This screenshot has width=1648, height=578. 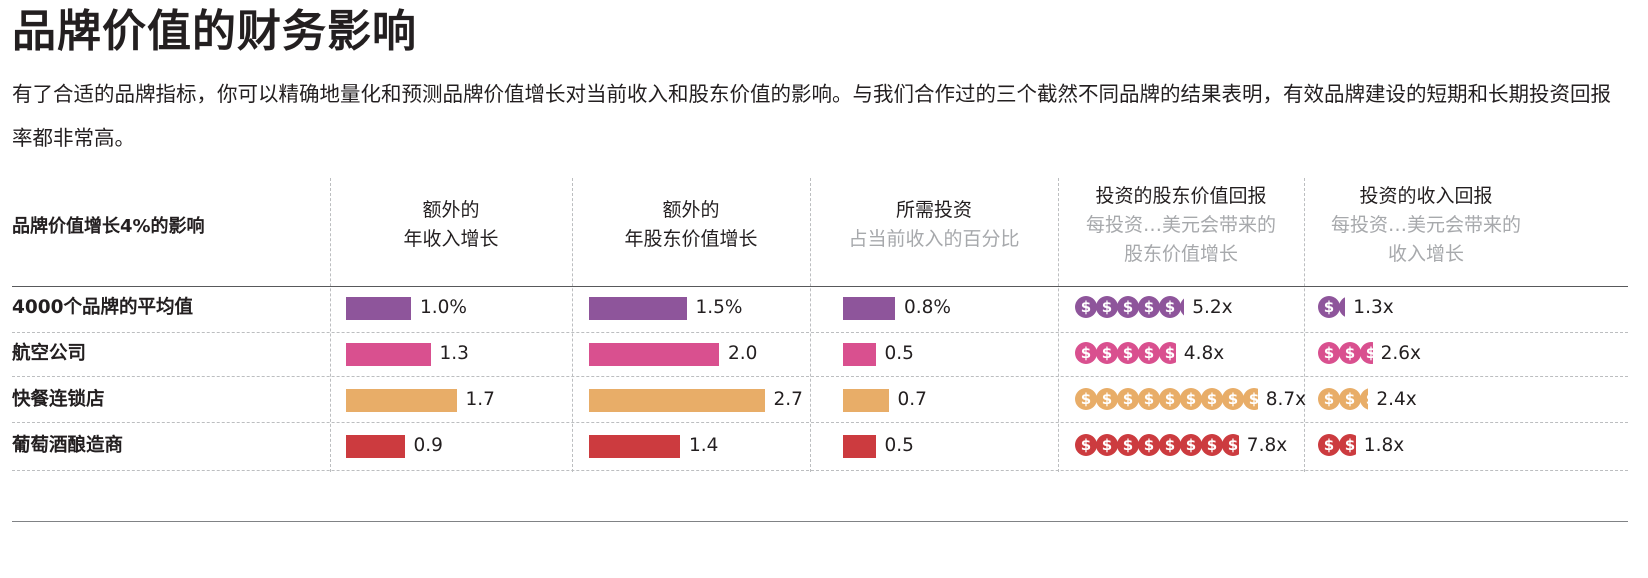 I want to click on revenue_return-value-label: 1.3x, so click(x=1373, y=307).